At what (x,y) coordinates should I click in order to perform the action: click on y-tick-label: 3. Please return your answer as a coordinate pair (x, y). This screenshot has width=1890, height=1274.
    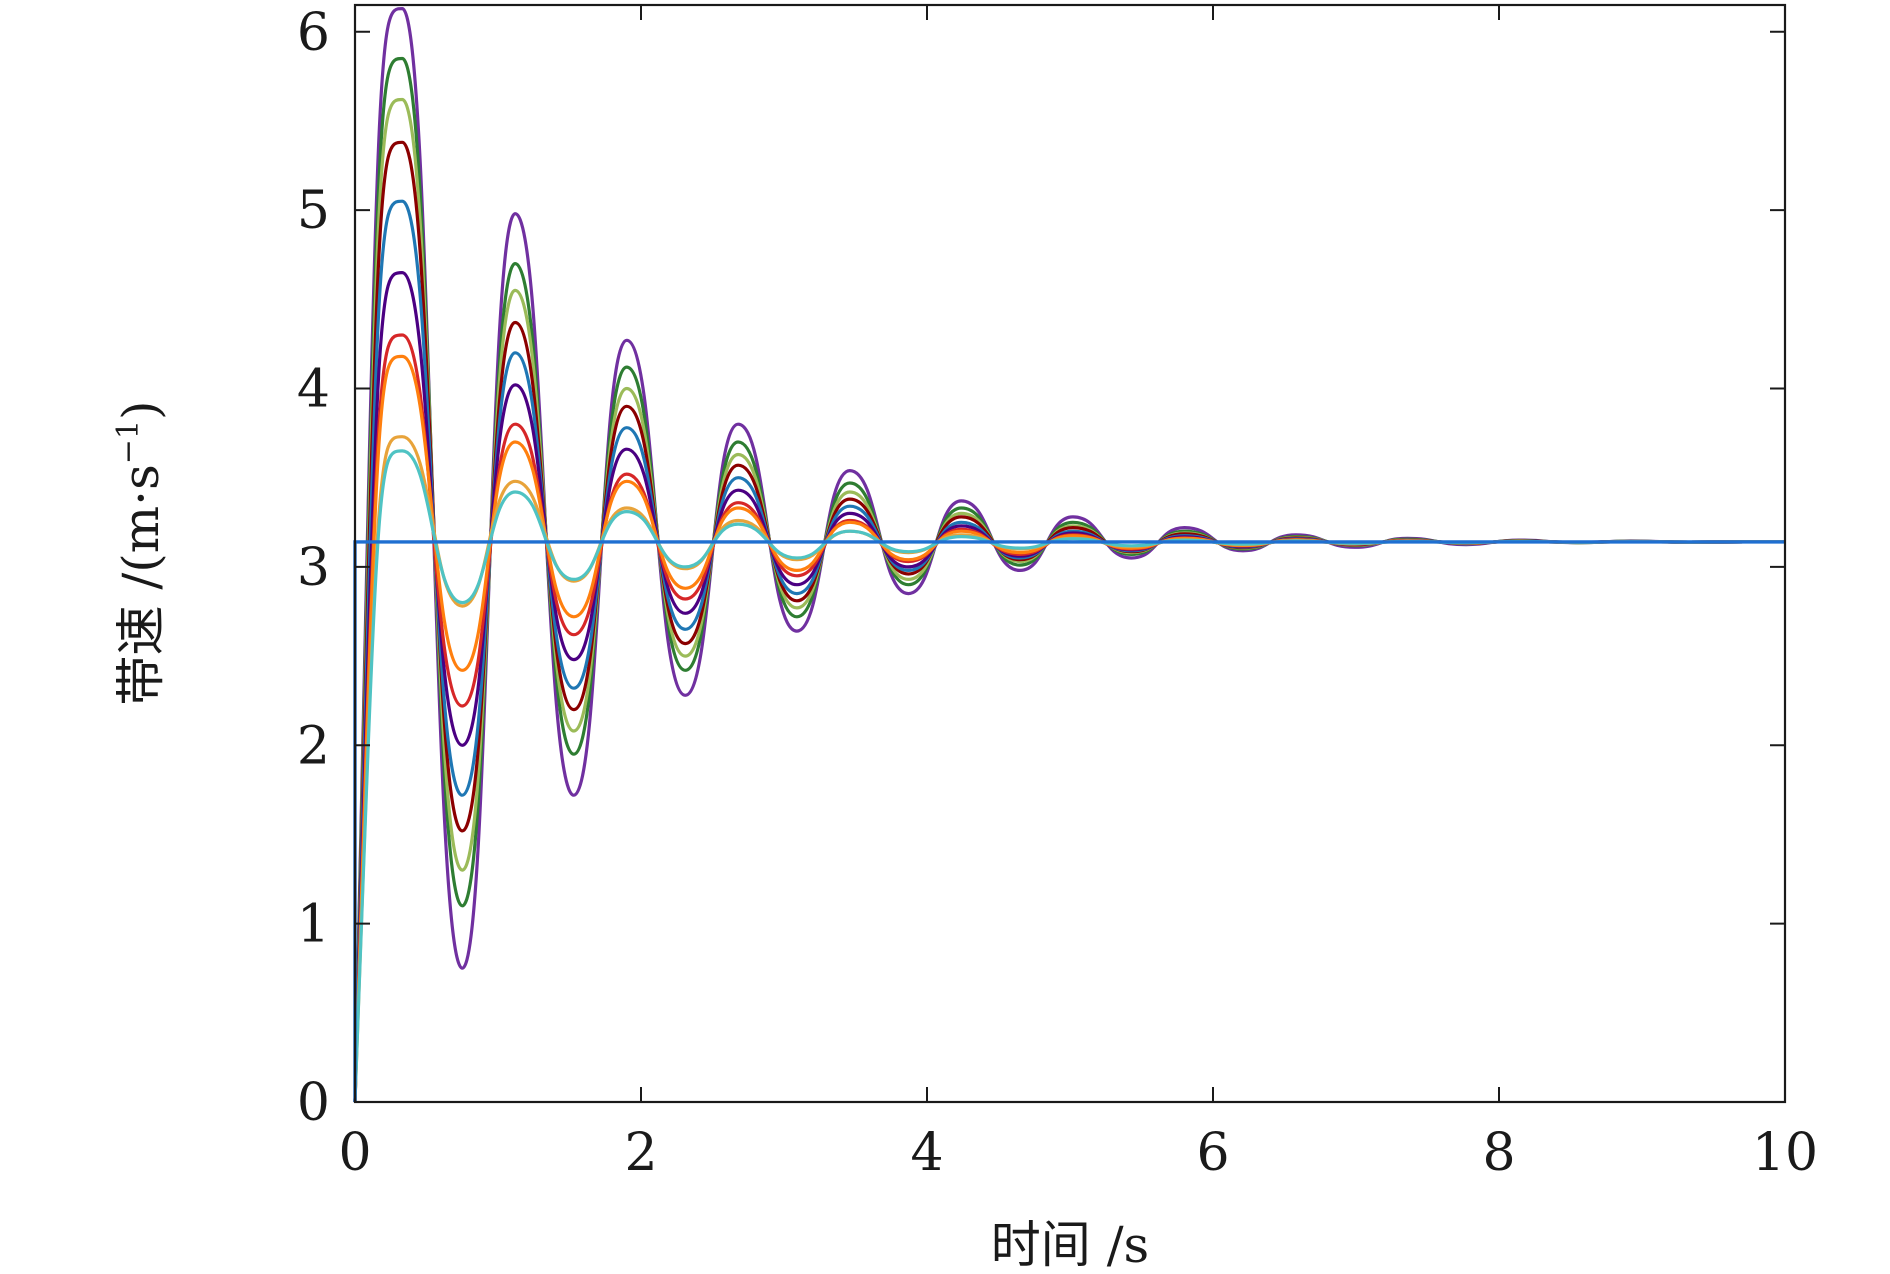
    Looking at the image, I should click on (313, 568).